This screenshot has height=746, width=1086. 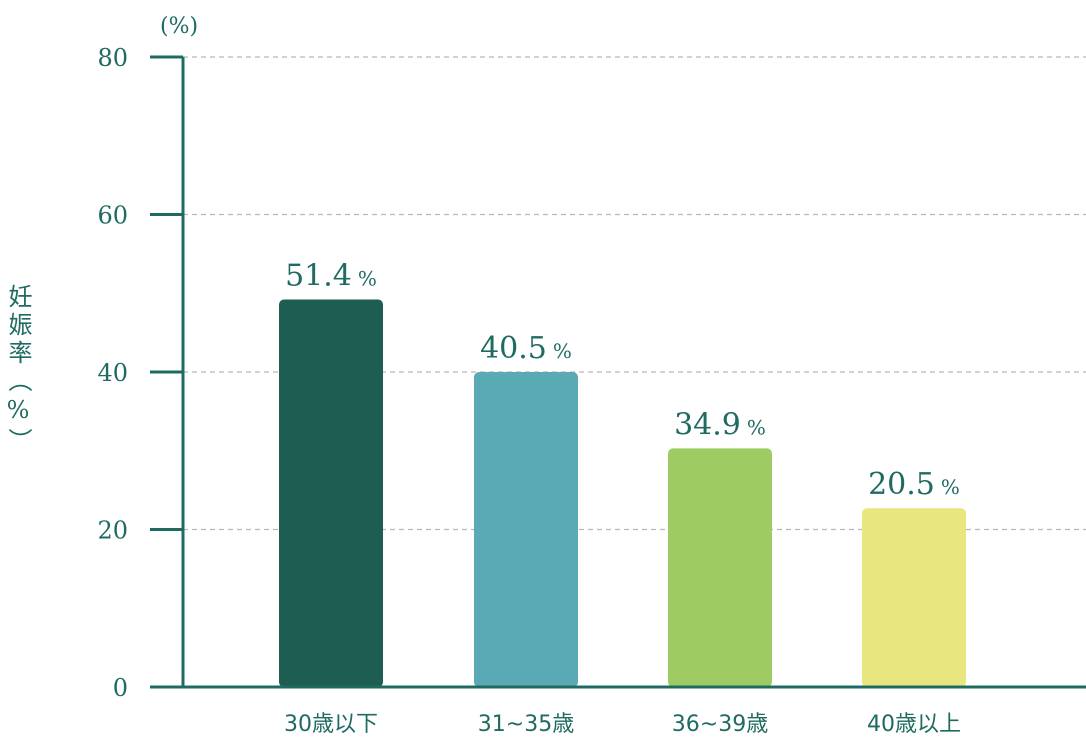 I want to click on y-tick-label: 20, so click(x=112, y=531).